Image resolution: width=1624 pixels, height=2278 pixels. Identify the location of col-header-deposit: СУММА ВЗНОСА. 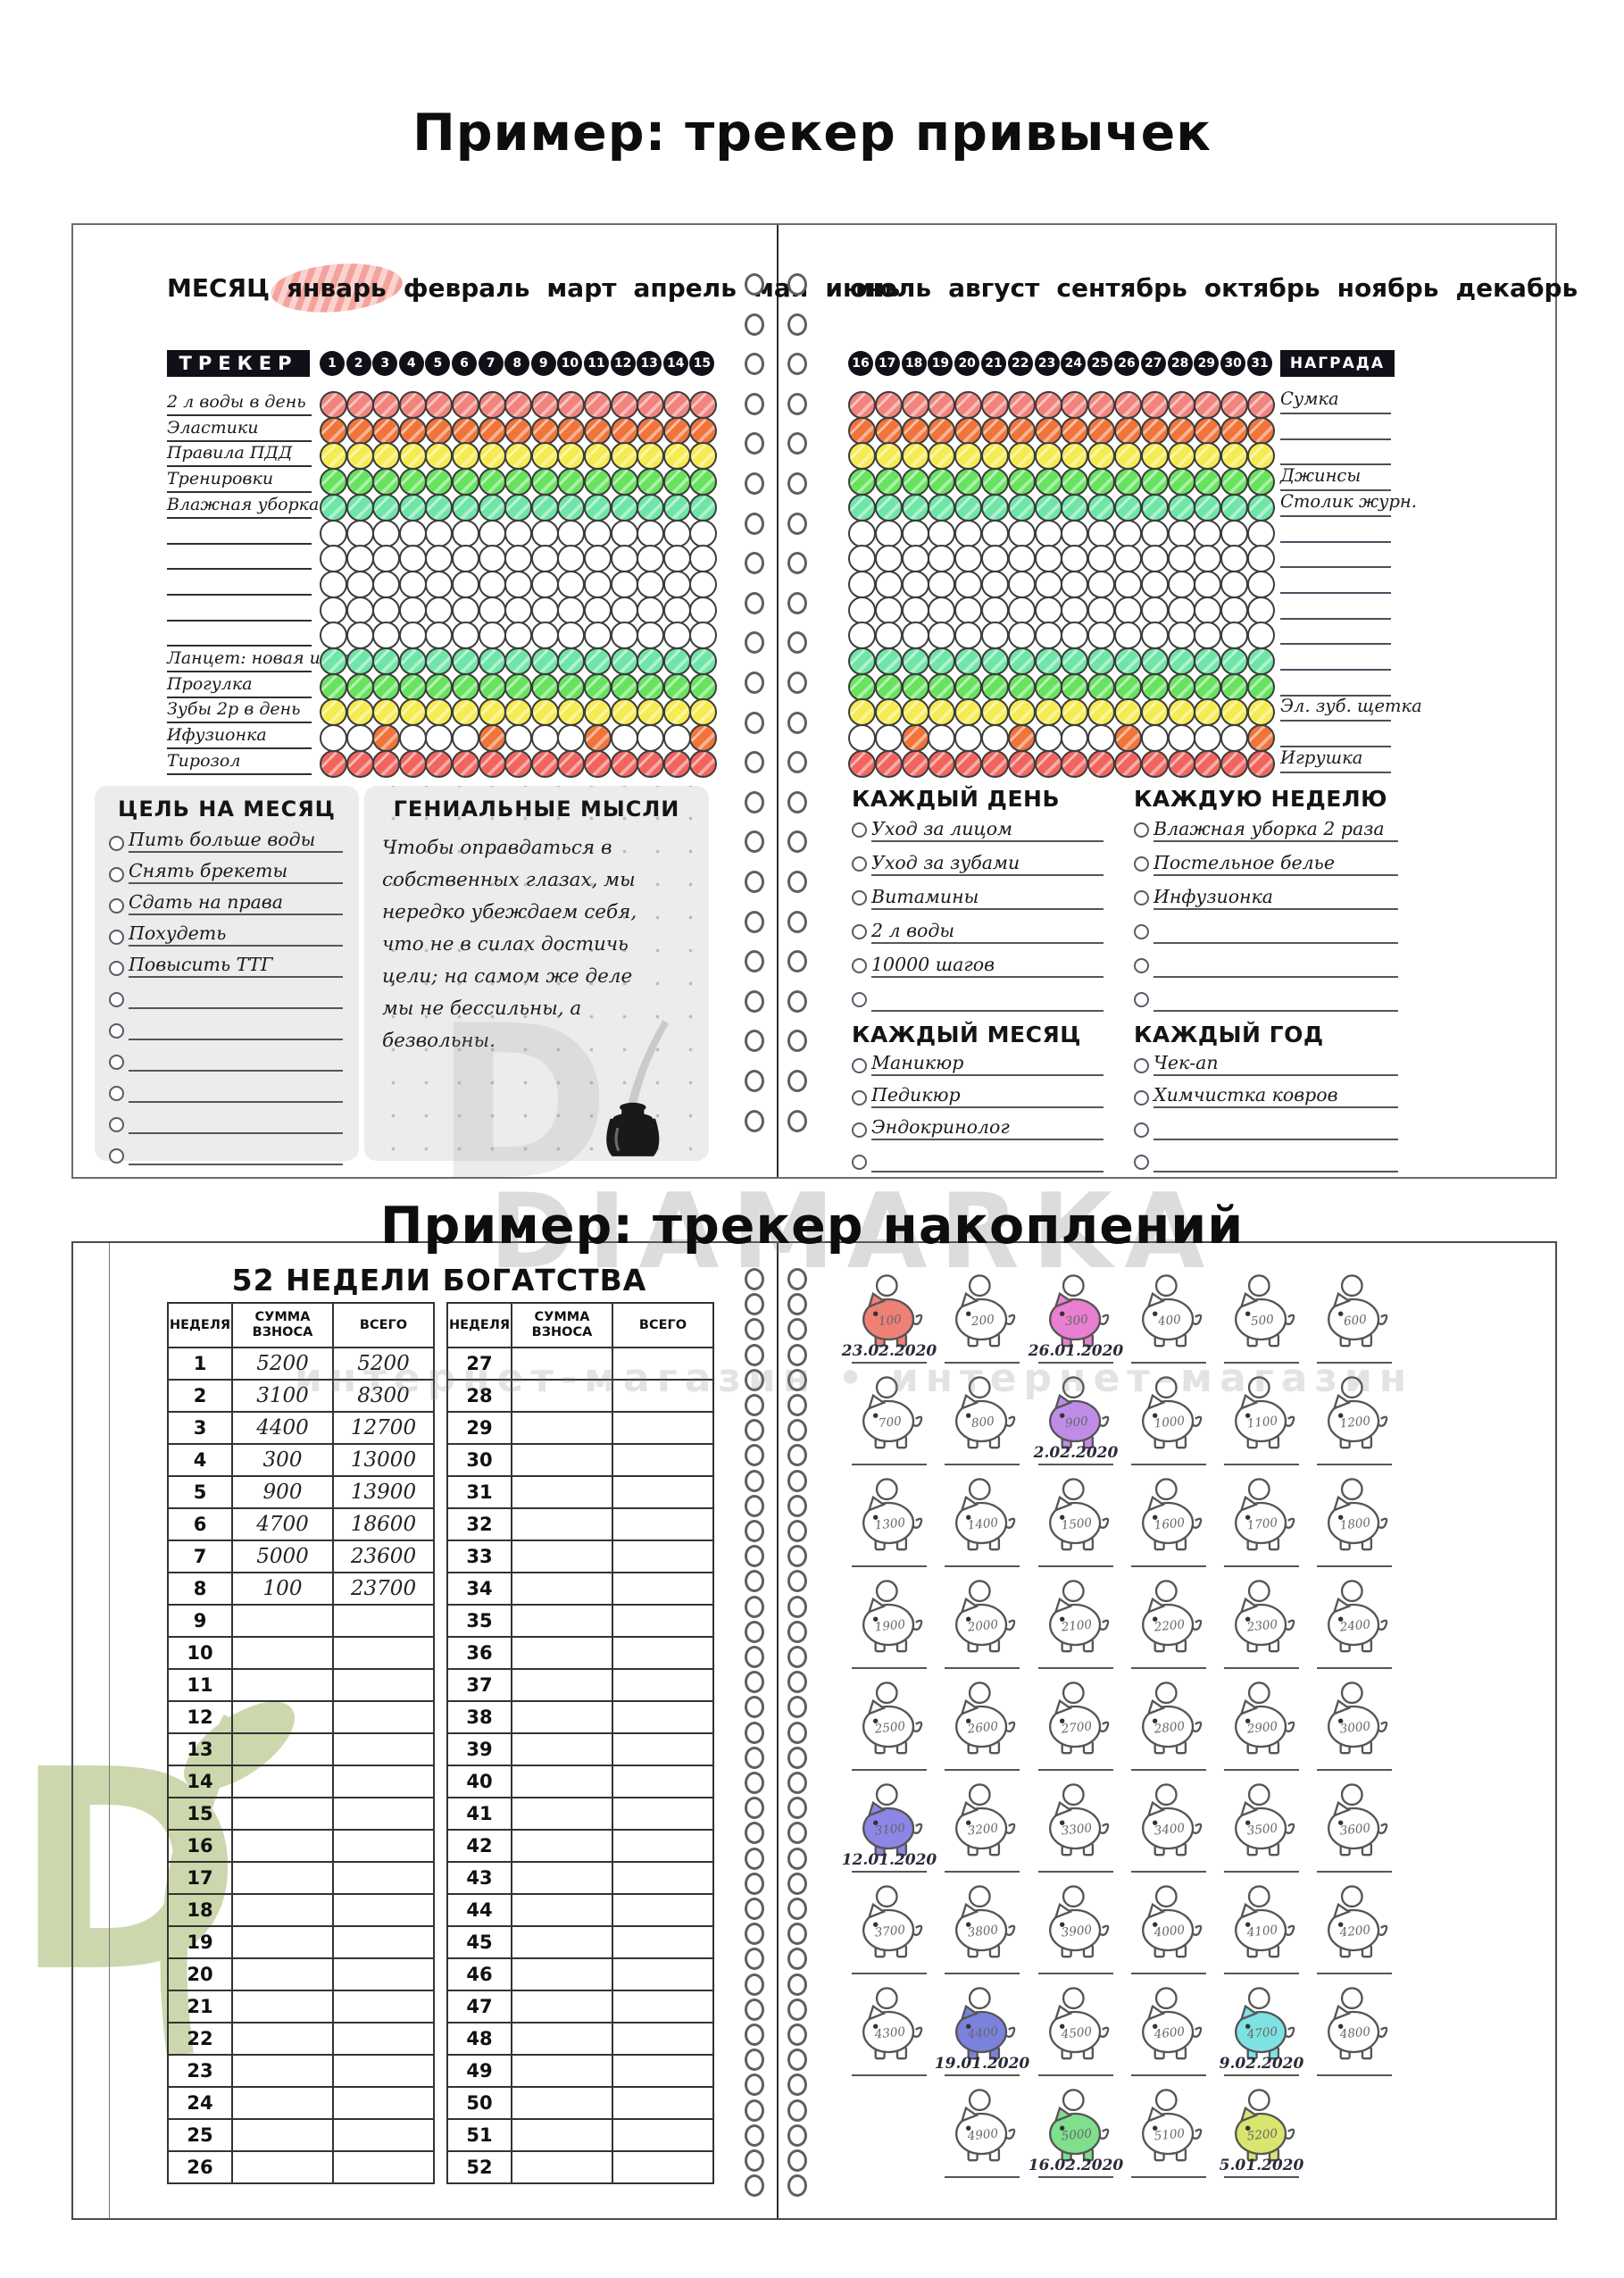
(282, 1325).